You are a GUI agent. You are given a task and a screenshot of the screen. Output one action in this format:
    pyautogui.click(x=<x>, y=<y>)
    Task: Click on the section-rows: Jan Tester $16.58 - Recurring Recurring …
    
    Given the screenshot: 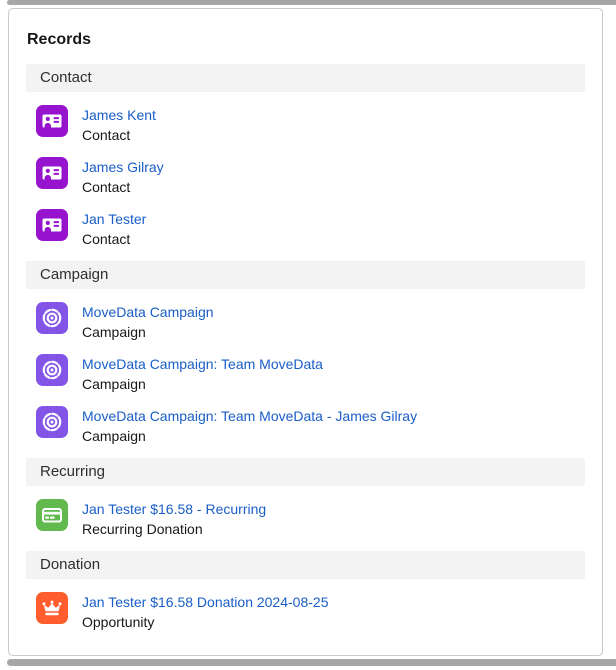 What is the action you would take?
    pyautogui.click(x=305, y=519)
    